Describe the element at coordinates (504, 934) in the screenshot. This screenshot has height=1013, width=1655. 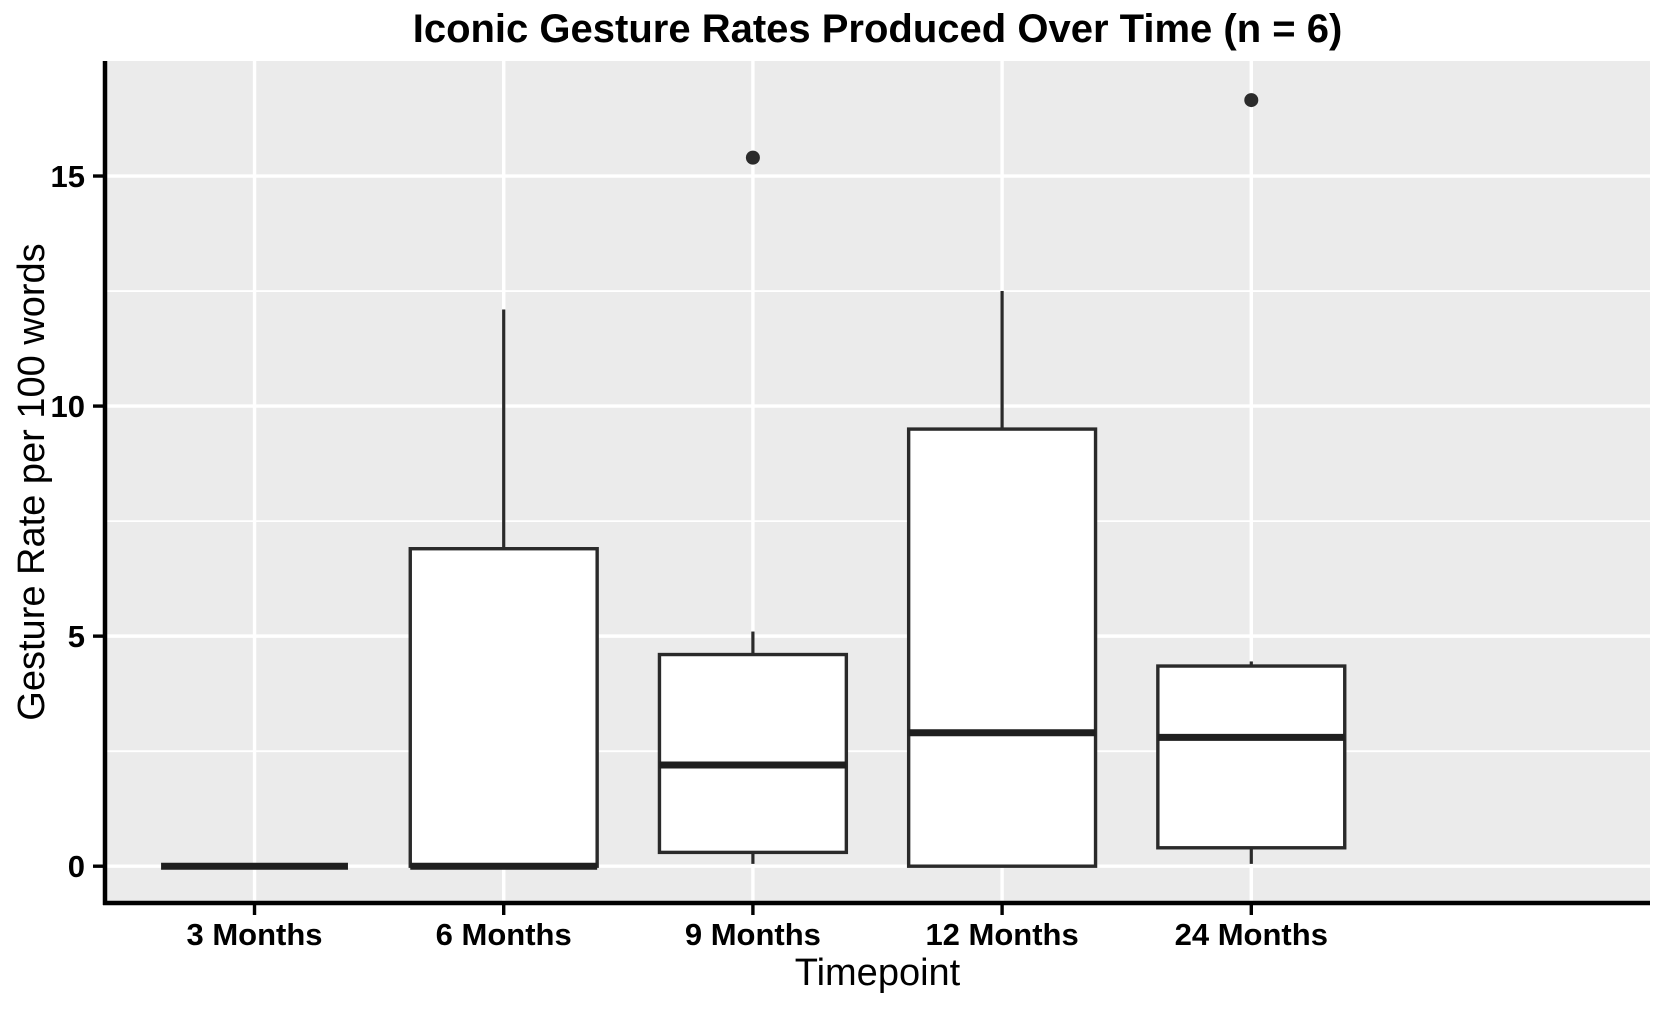
I see `x-tick-label: 6 Months` at that location.